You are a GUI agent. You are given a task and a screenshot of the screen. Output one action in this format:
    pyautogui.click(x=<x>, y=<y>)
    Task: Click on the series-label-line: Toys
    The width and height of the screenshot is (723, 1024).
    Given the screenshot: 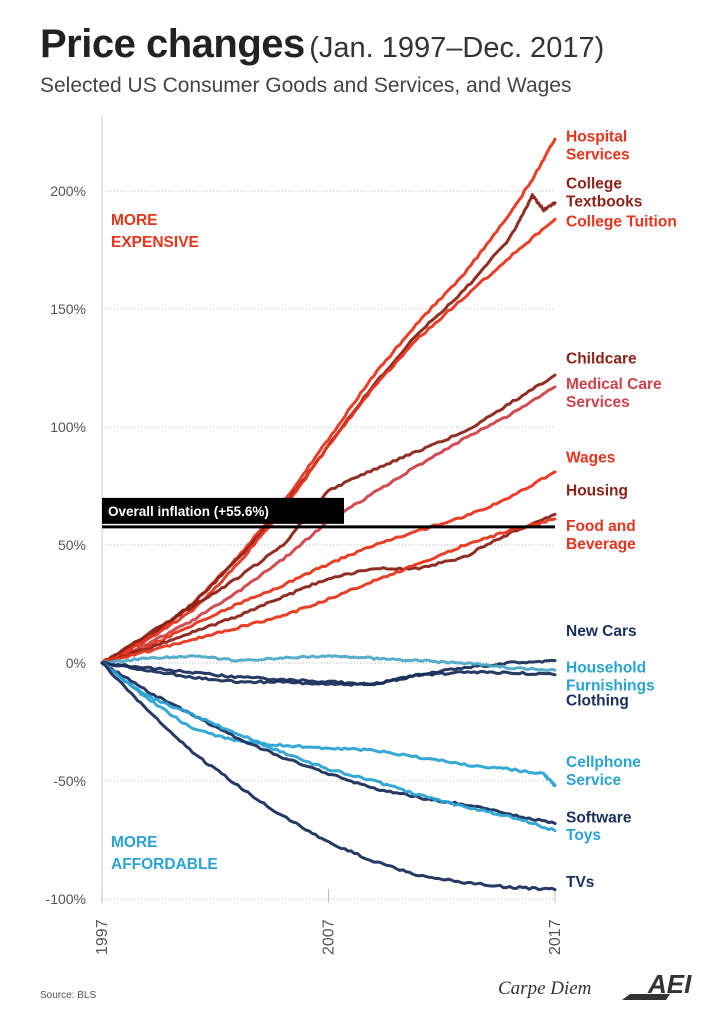 What is the action you would take?
    pyautogui.click(x=583, y=835)
    